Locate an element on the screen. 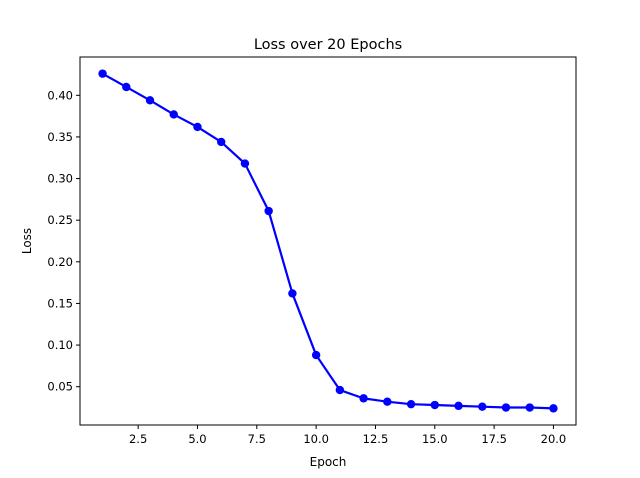 This screenshot has width=640, height=478. x-tick-label: 20.0 is located at coordinates (554, 439).